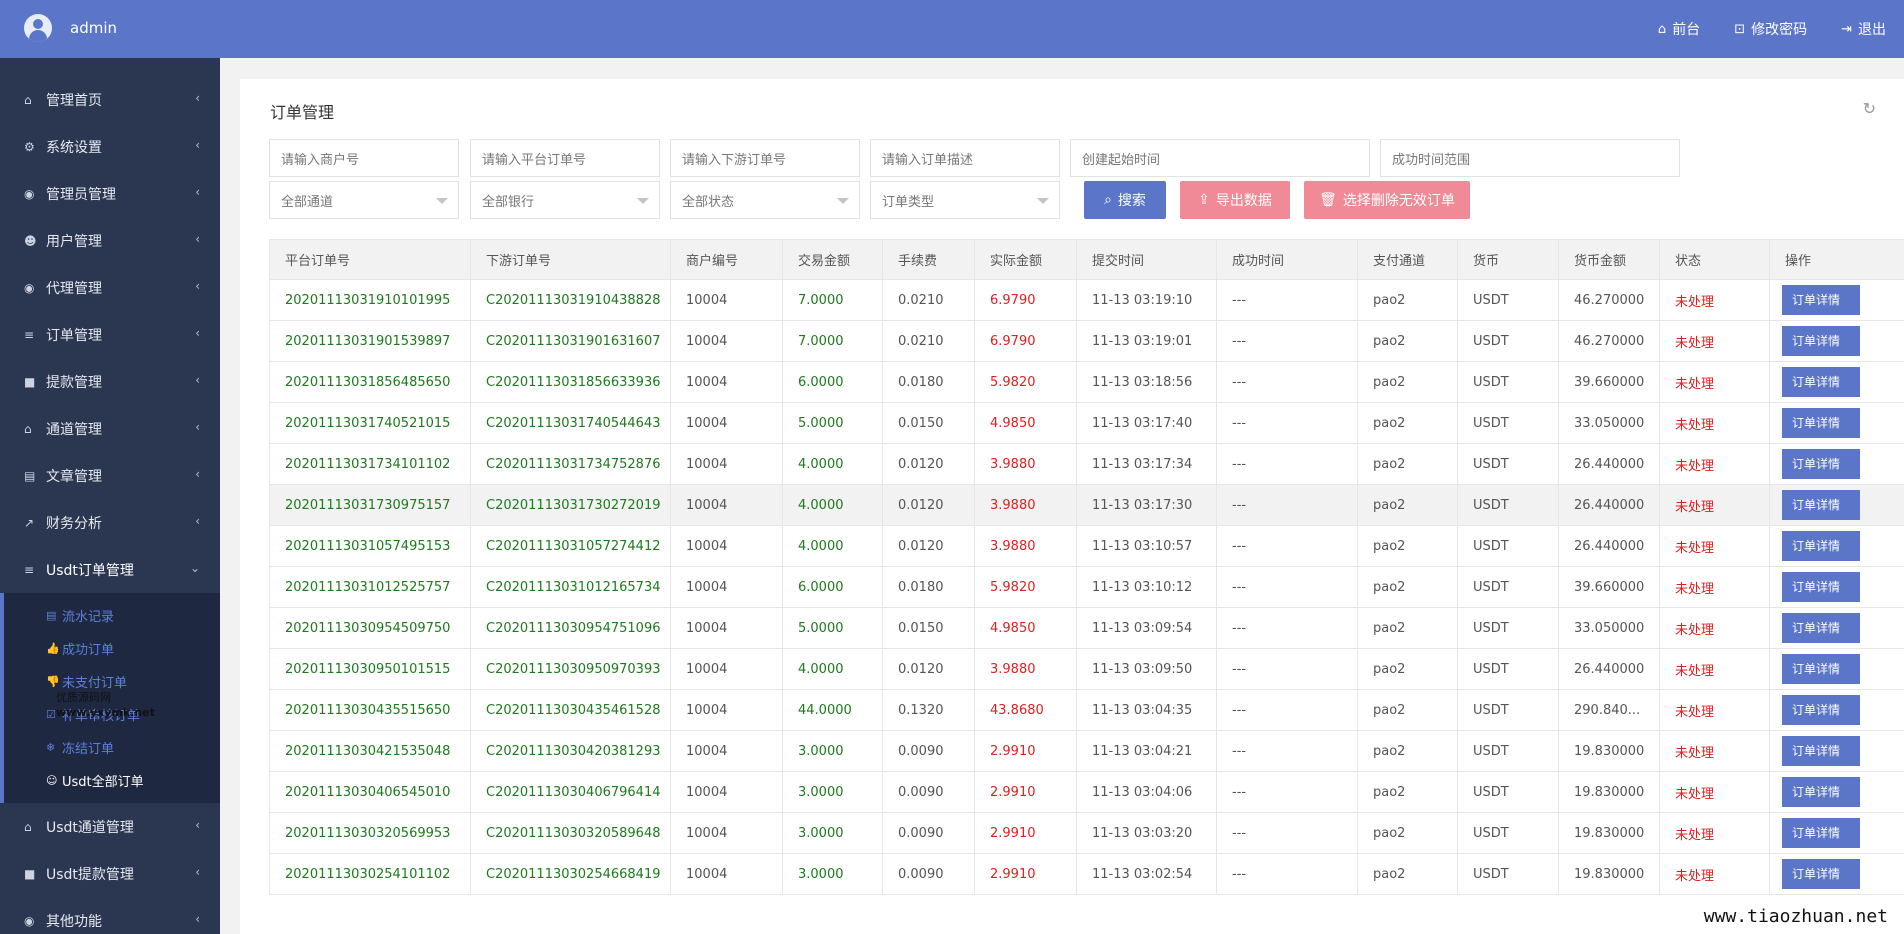  Describe the element at coordinates (1235, 200) in the screenshot. I see `export-button: ⇪ 导出数据` at that location.